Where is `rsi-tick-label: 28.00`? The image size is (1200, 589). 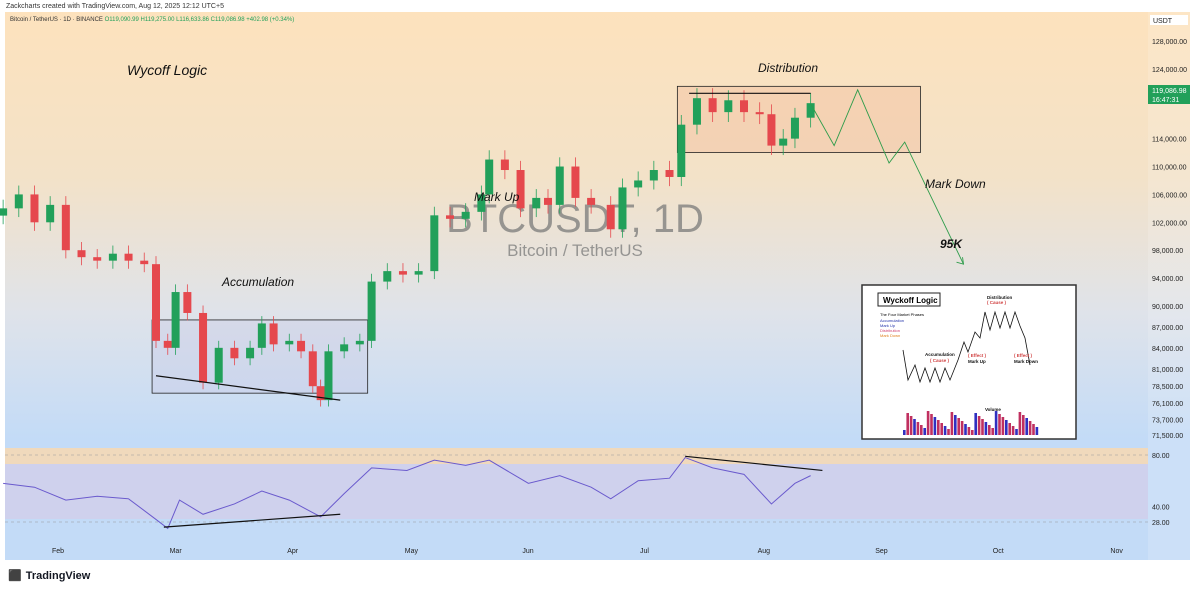
rsi-tick-label: 28.00 is located at coordinates (1161, 523).